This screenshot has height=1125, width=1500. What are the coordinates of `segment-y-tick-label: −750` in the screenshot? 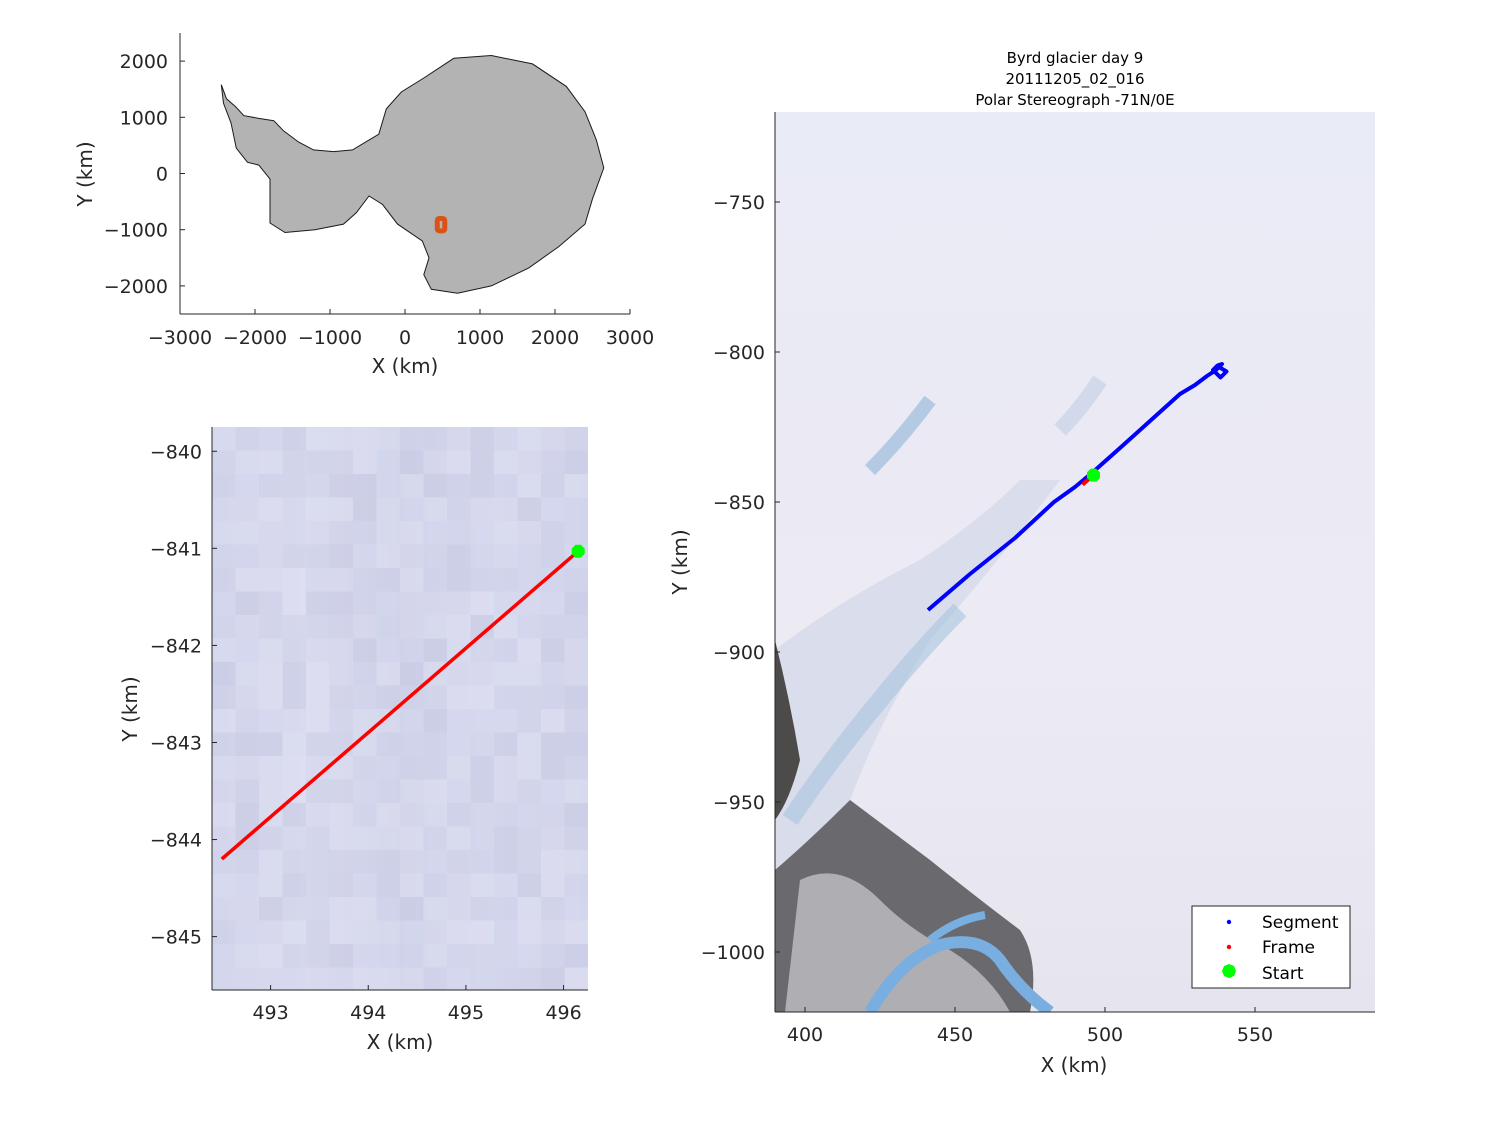 It's located at (739, 203).